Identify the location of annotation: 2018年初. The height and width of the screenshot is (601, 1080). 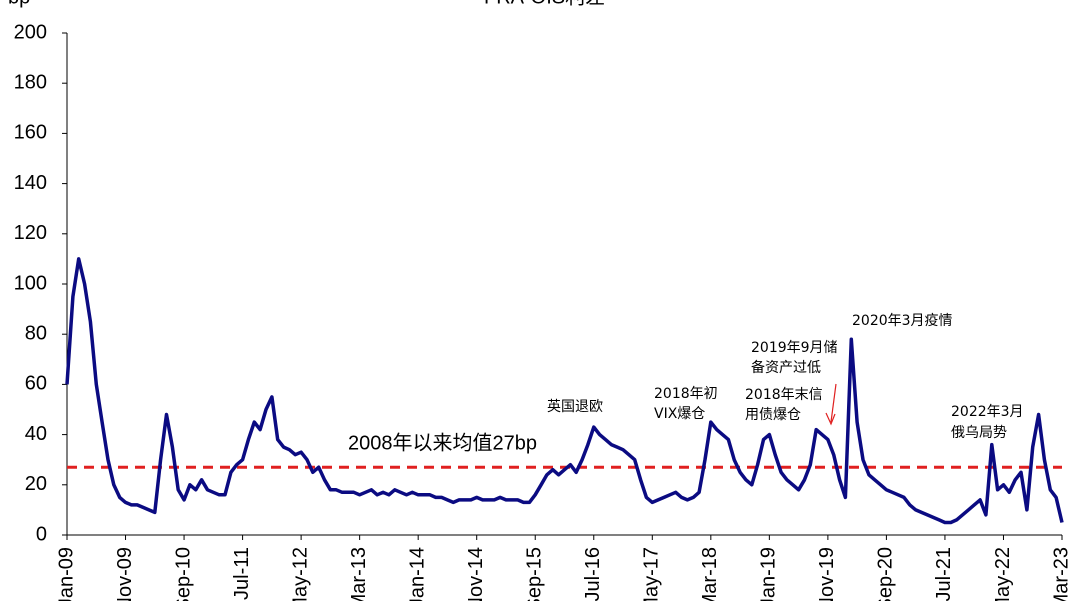
(686, 393).